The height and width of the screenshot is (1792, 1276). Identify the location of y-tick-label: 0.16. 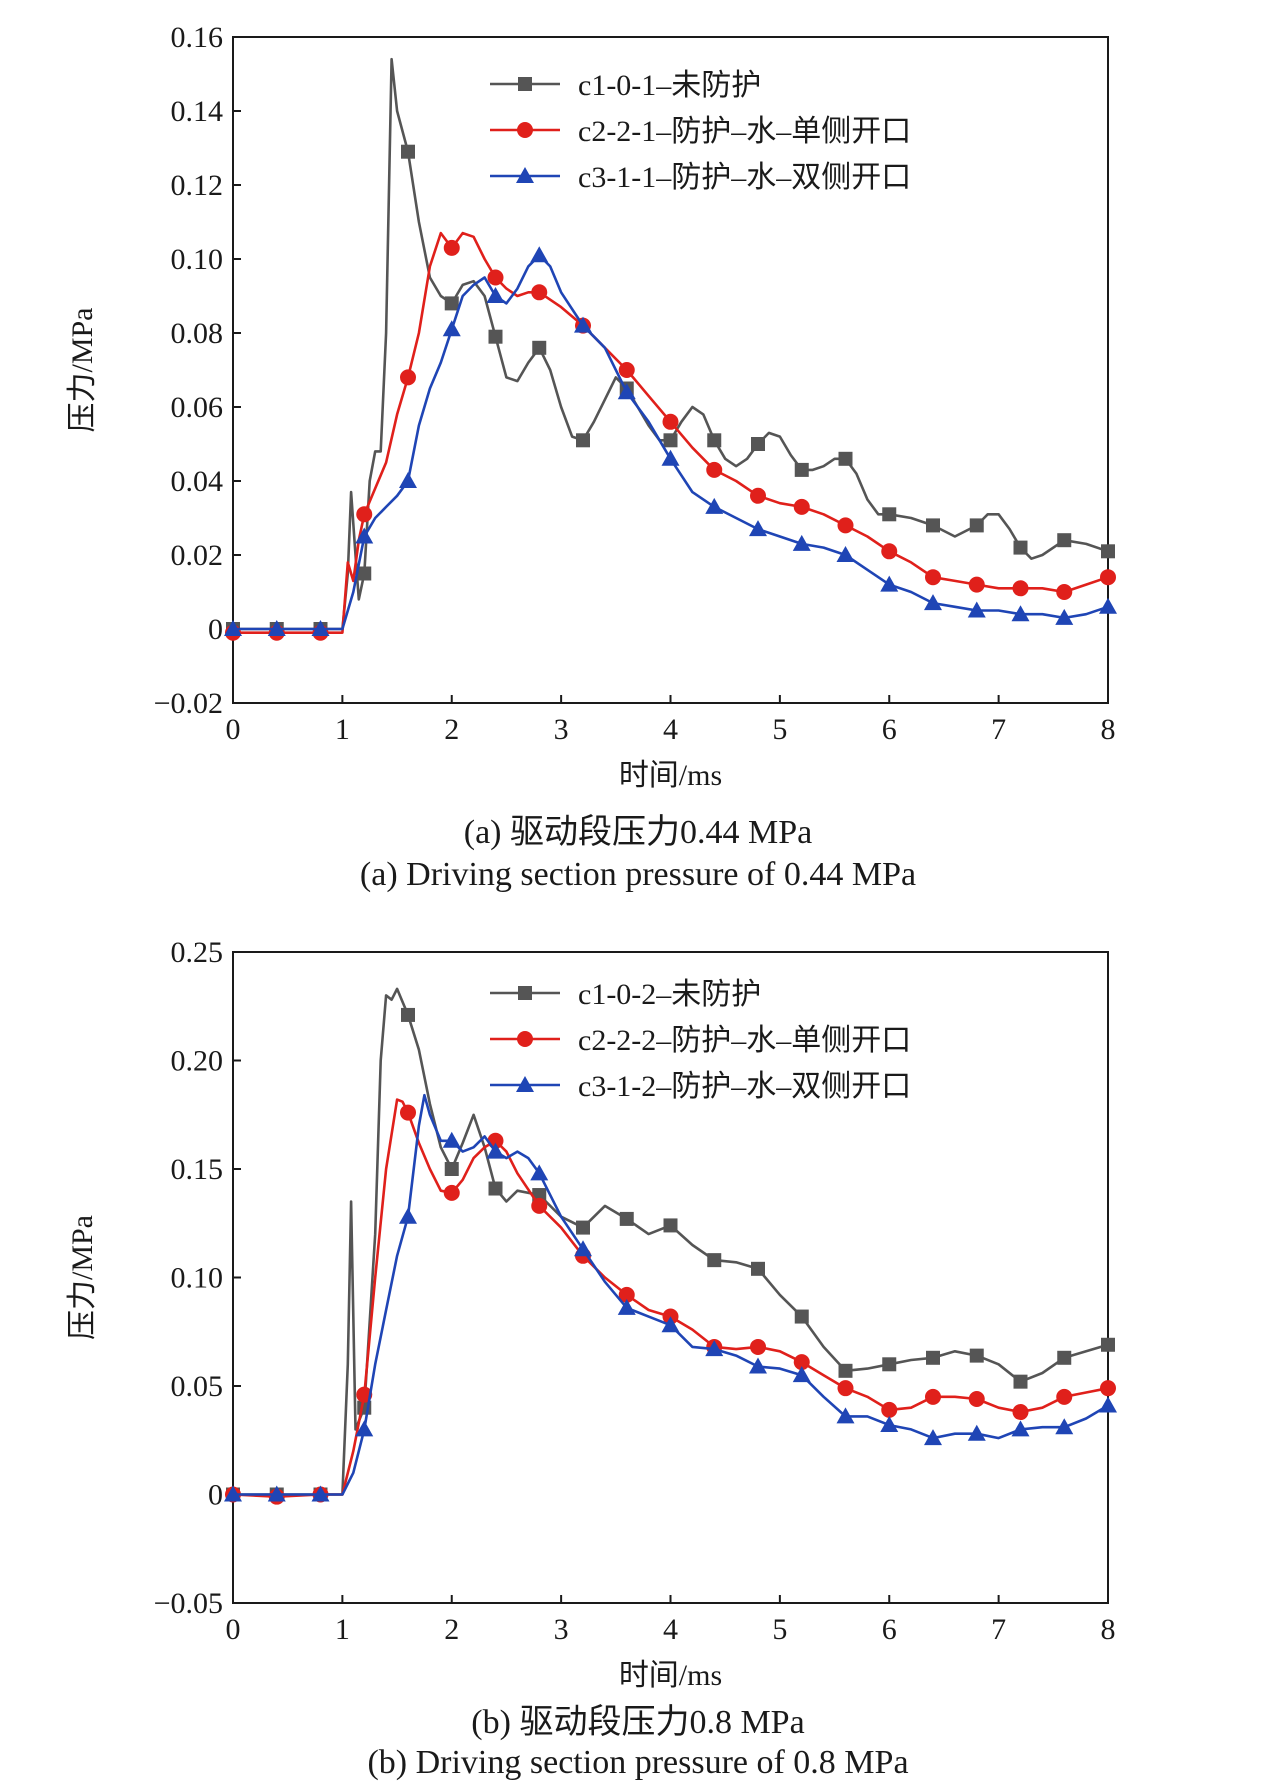
(197, 37).